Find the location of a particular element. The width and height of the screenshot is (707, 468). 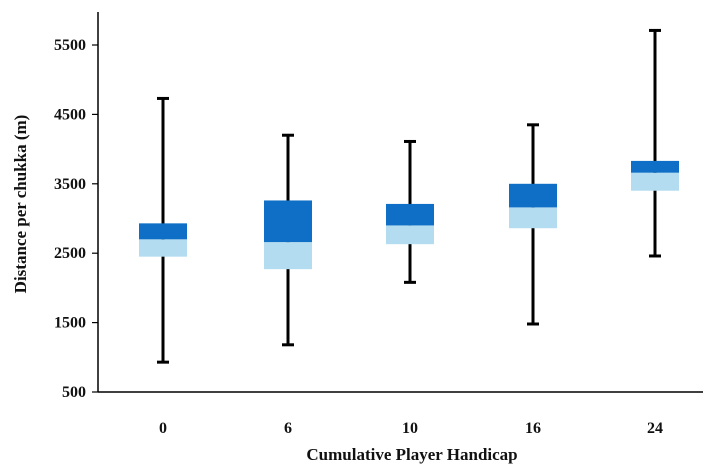

x-tick-label: 24 is located at coordinates (655, 428).